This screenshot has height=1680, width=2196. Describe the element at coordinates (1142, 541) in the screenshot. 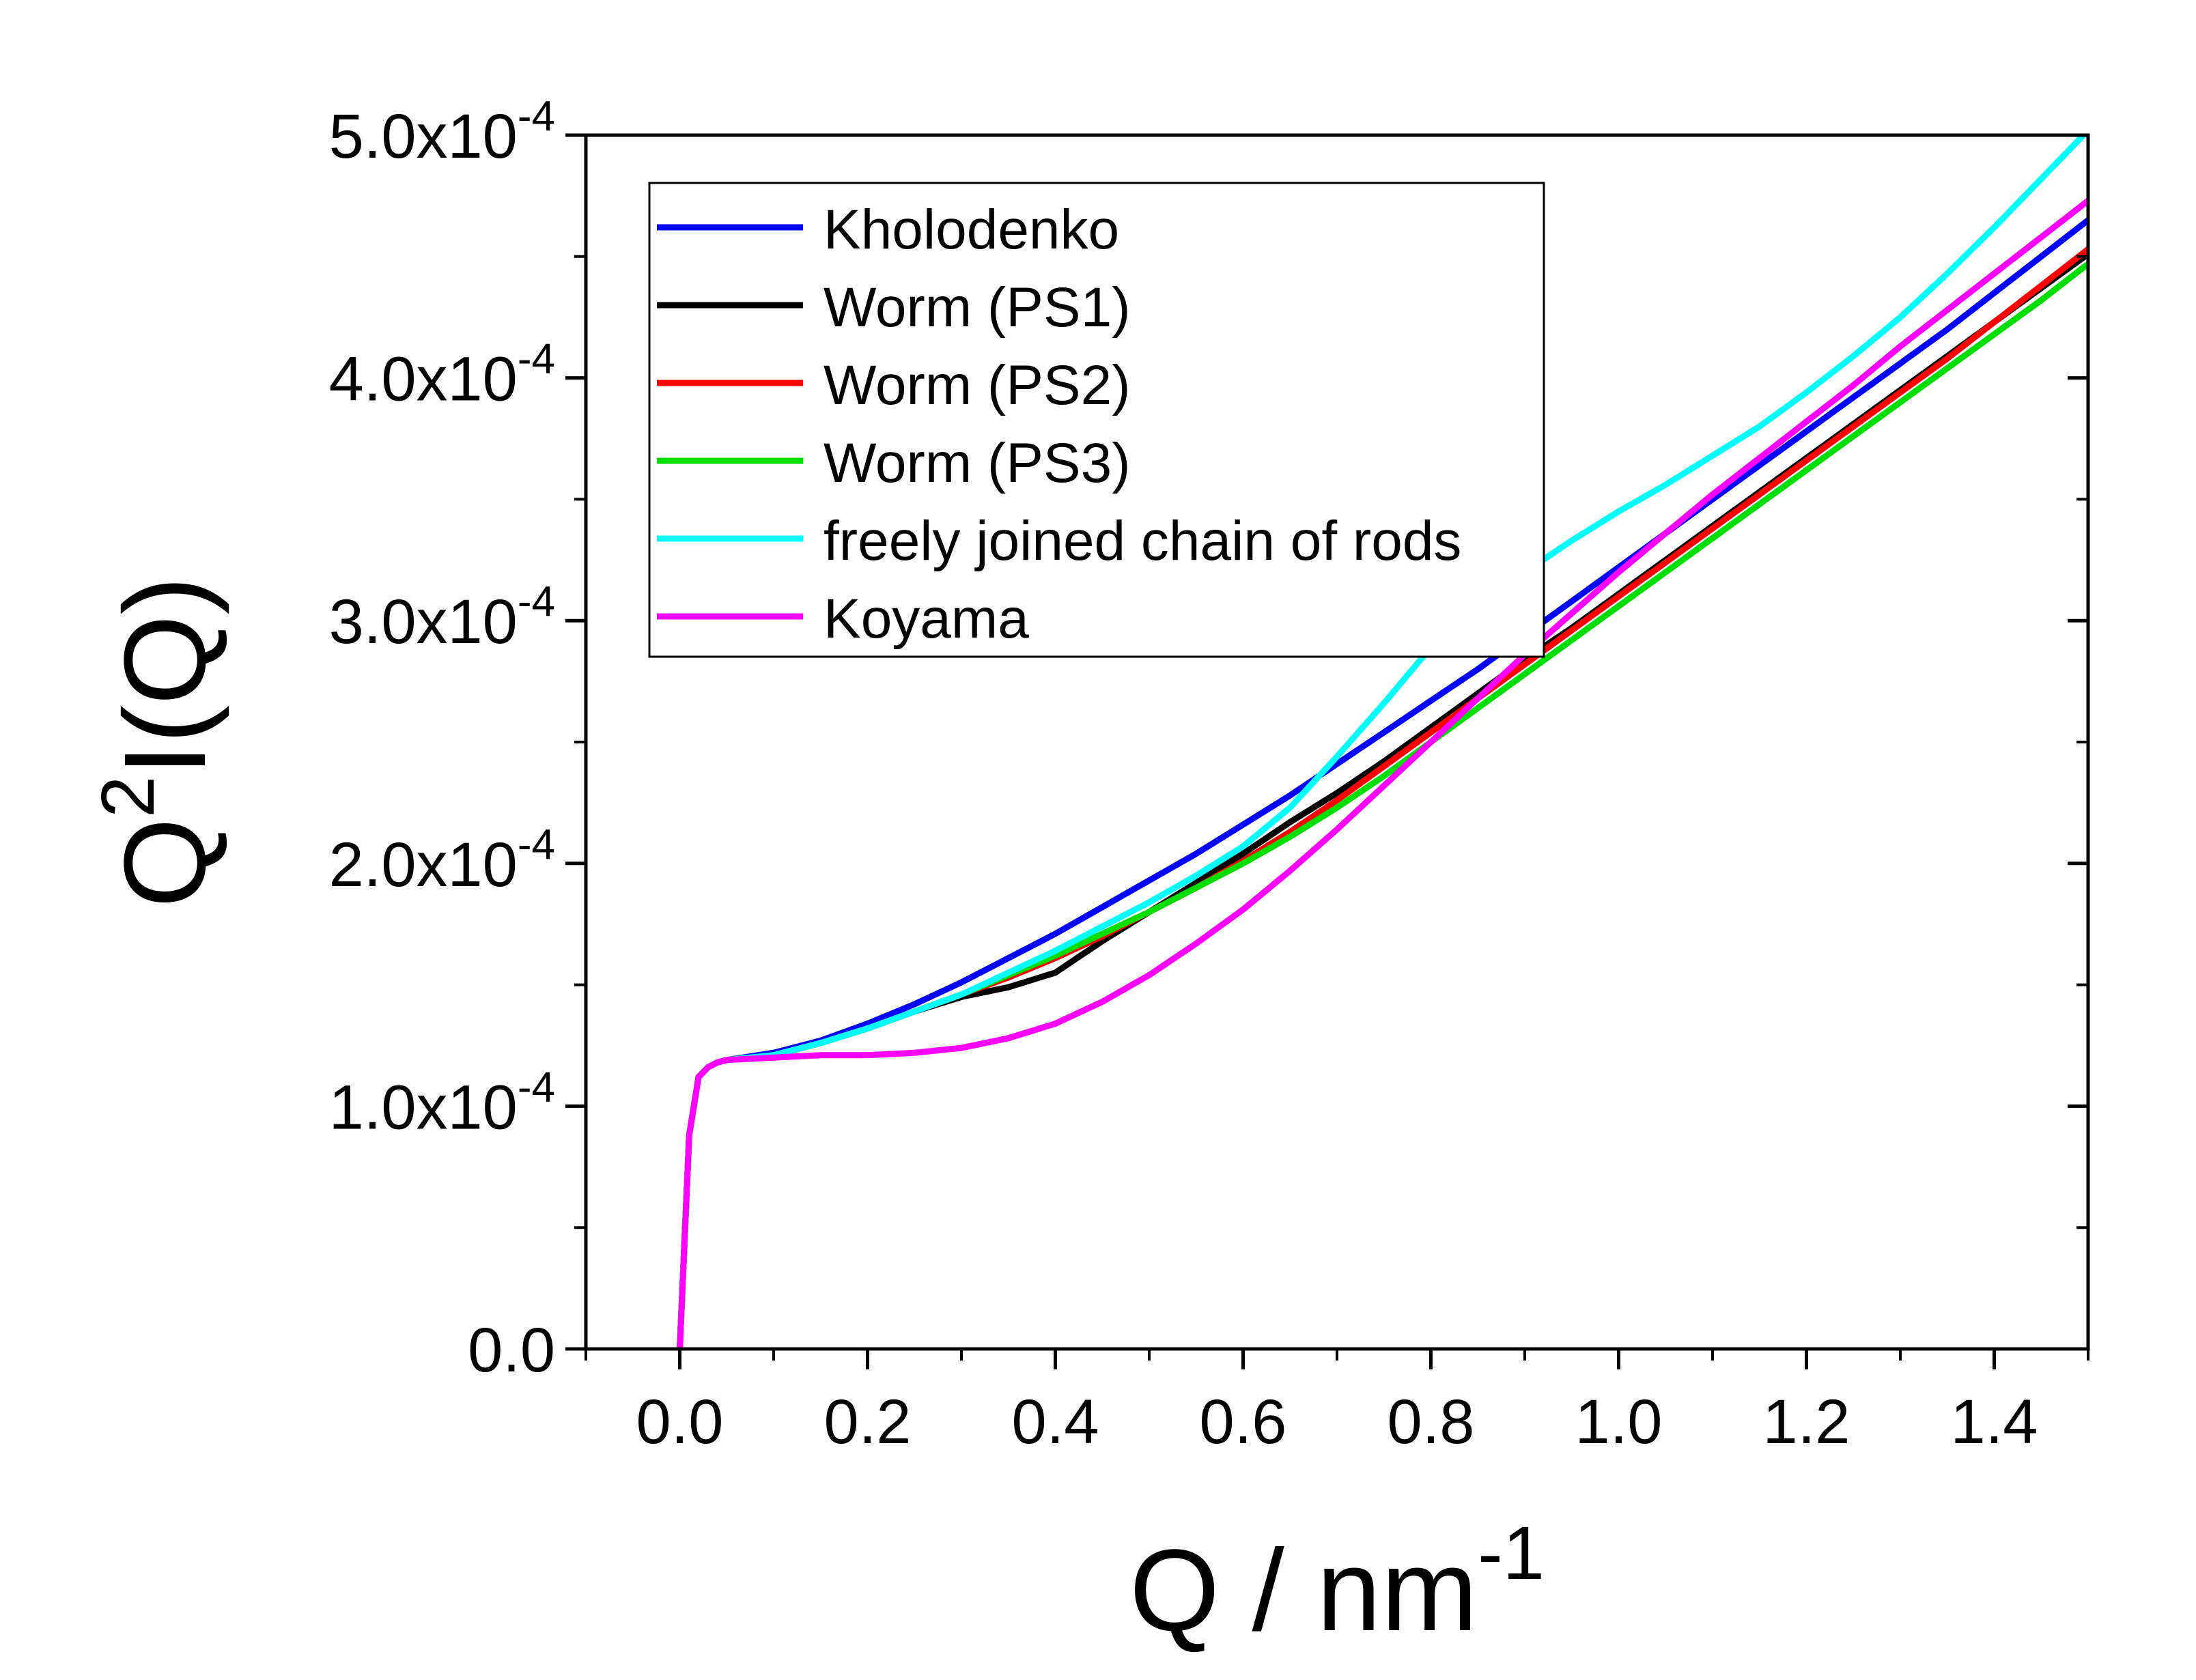

I see `legend-label: freely joined chain of rods` at that location.